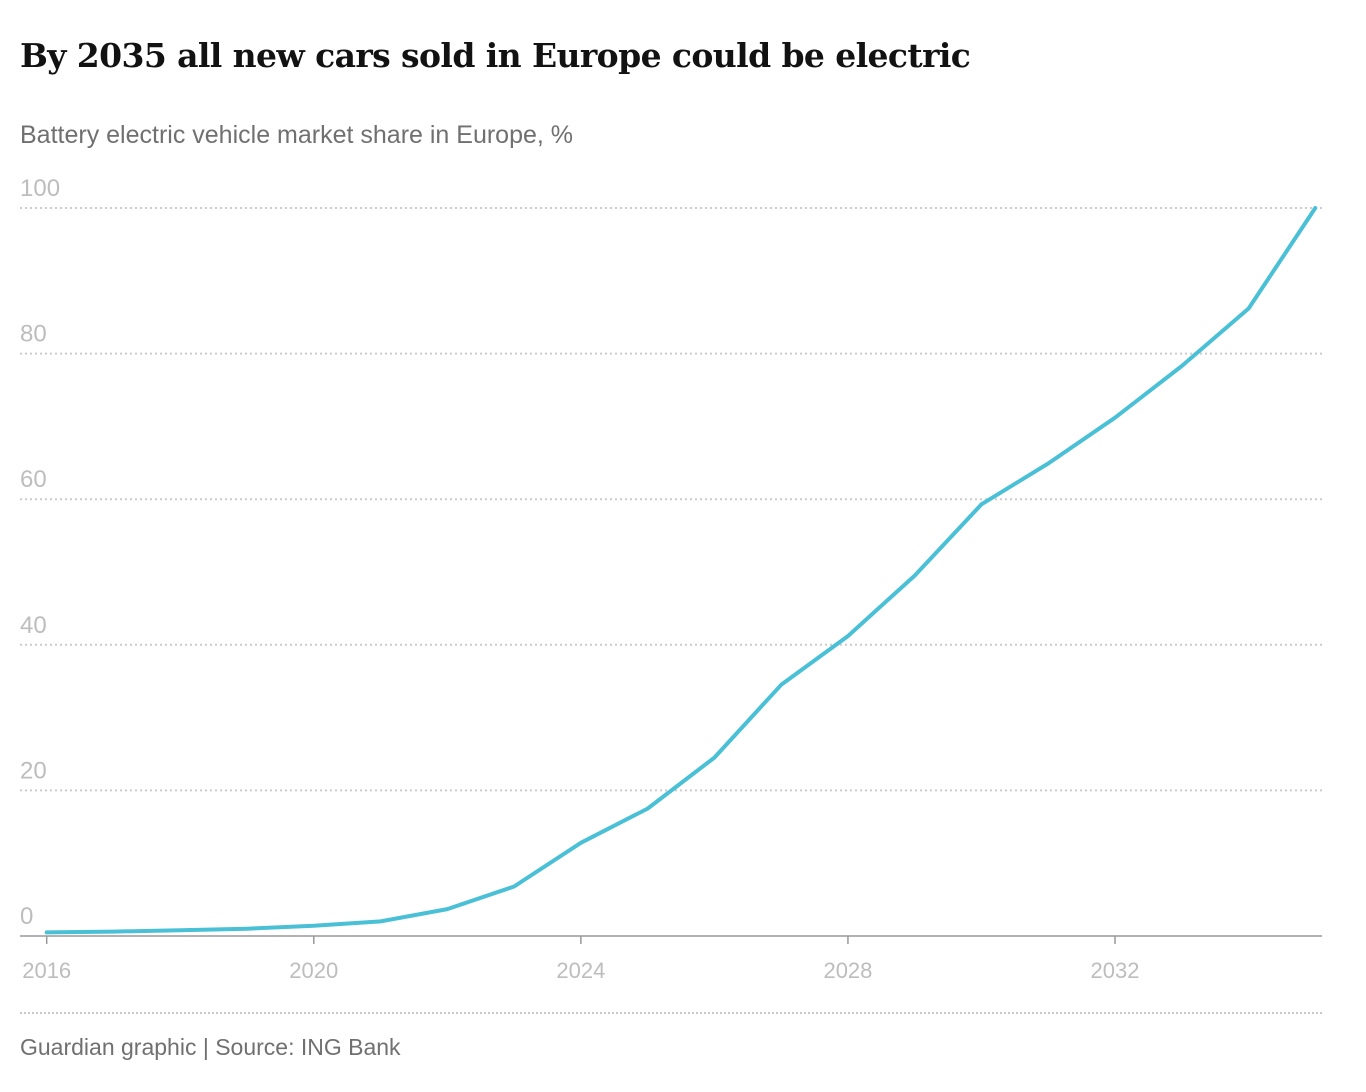  I want to click on y-tick-labels: 0 20 40 60 80 100, so click(40, 552).